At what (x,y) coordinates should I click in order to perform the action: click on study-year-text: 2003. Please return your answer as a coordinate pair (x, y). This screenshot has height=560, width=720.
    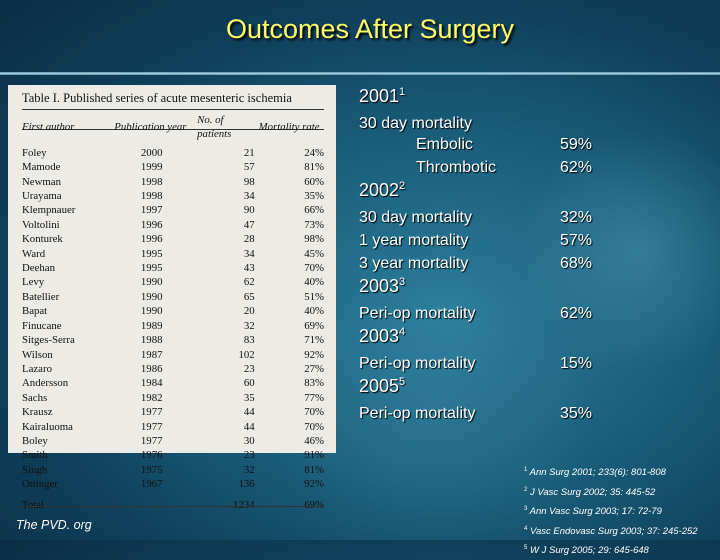
    Looking at the image, I should click on (379, 286).